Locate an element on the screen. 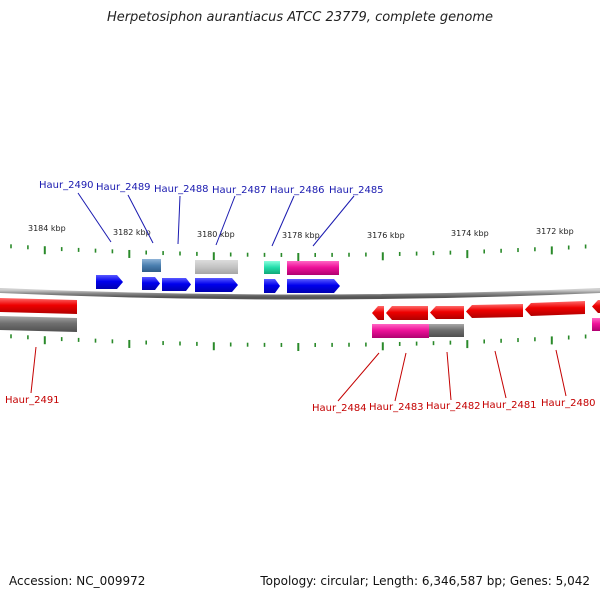 The image size is (600, 600). gene-label: Haur_2480 is located at coordinates (568, 403).